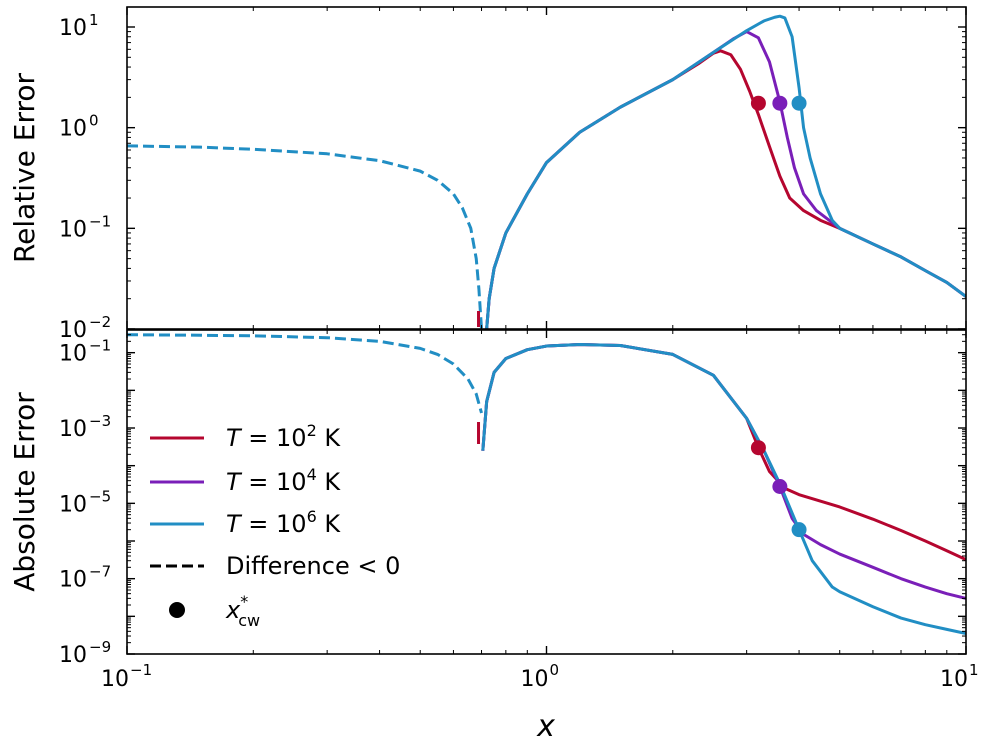  Describe the element at coordinates (141, 670) in the screenshot. I see `x-tick-label-exp-0: −1` at that location.